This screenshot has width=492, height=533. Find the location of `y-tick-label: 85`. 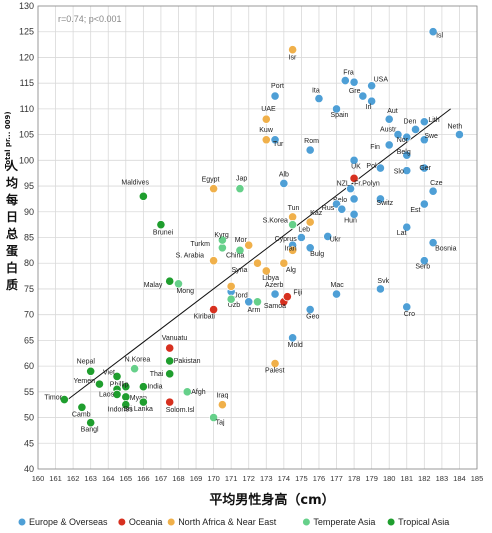

y-tick-label: 85 is located at coordinates (29, 238).